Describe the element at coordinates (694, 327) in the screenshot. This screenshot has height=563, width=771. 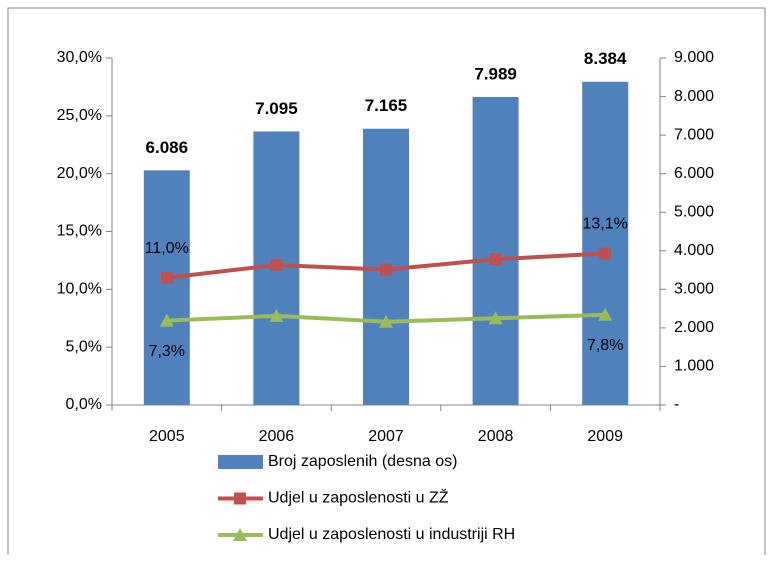
I see `y2-tick-label: 2.000` at that location.